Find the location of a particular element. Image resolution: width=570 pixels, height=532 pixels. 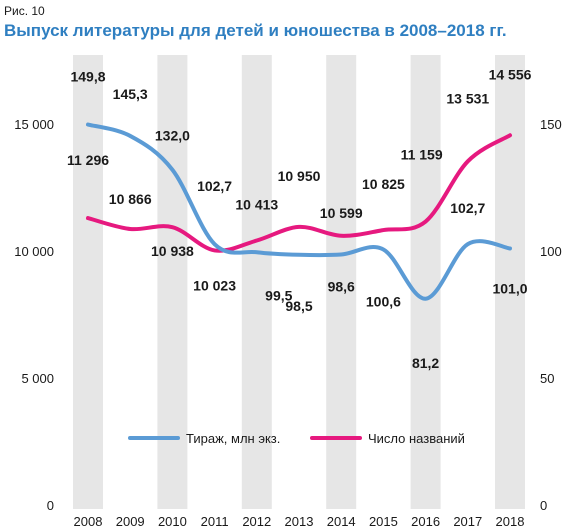

data-label-tirazh: 101,0 is located at coordinates (509, 288).